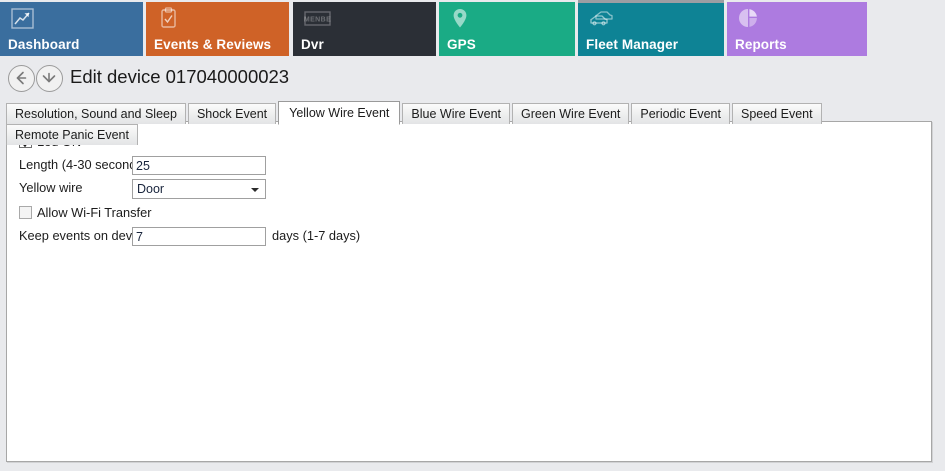 Image resolution: width=945 pixels, height=471 pixels. Describe the element at coordinates (456, 113) in the screenshot. I see `tab-blue-wire-event: Blue Wire Event` at that location.